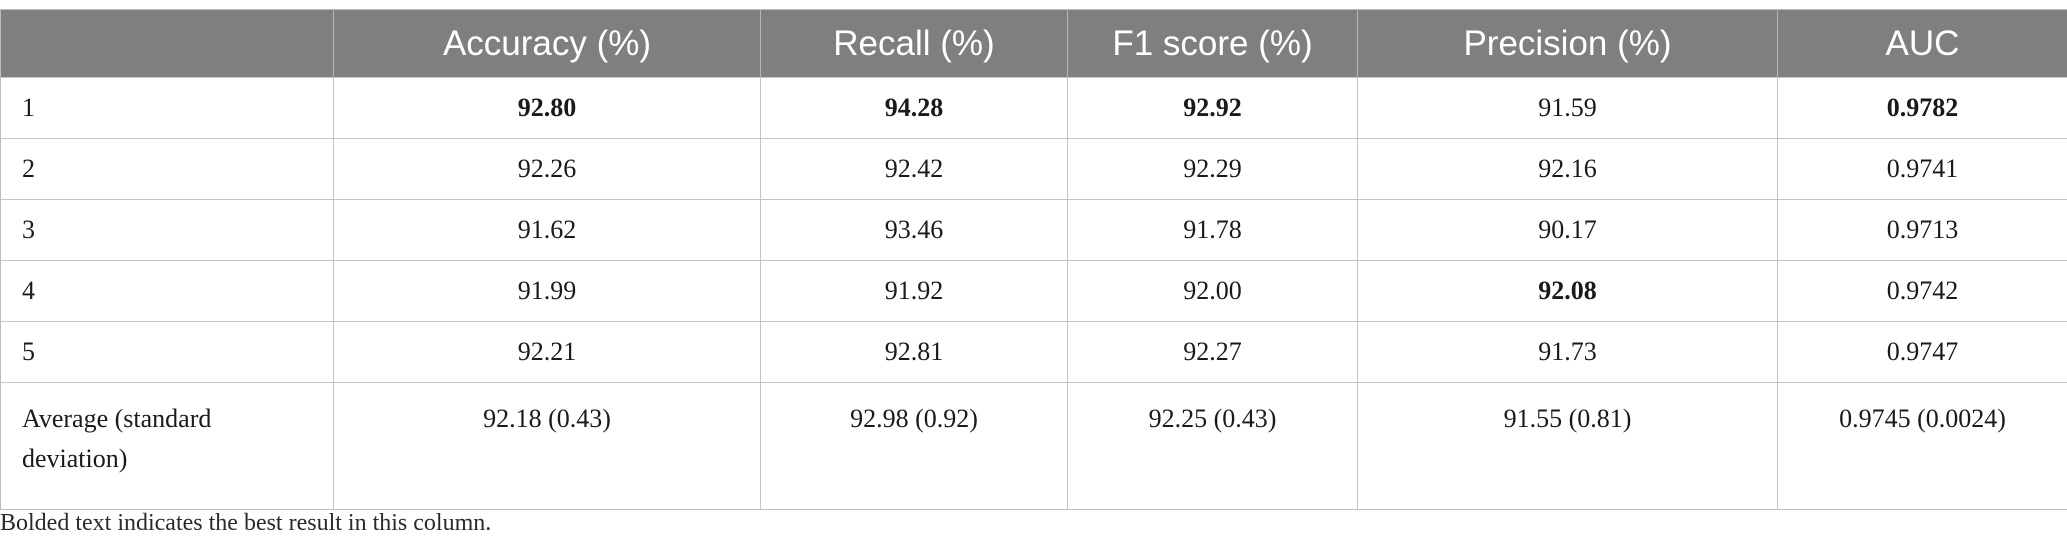 The image size is (2067, 552). I want to click on cell-precision: 90.17, so click(1567, 230).